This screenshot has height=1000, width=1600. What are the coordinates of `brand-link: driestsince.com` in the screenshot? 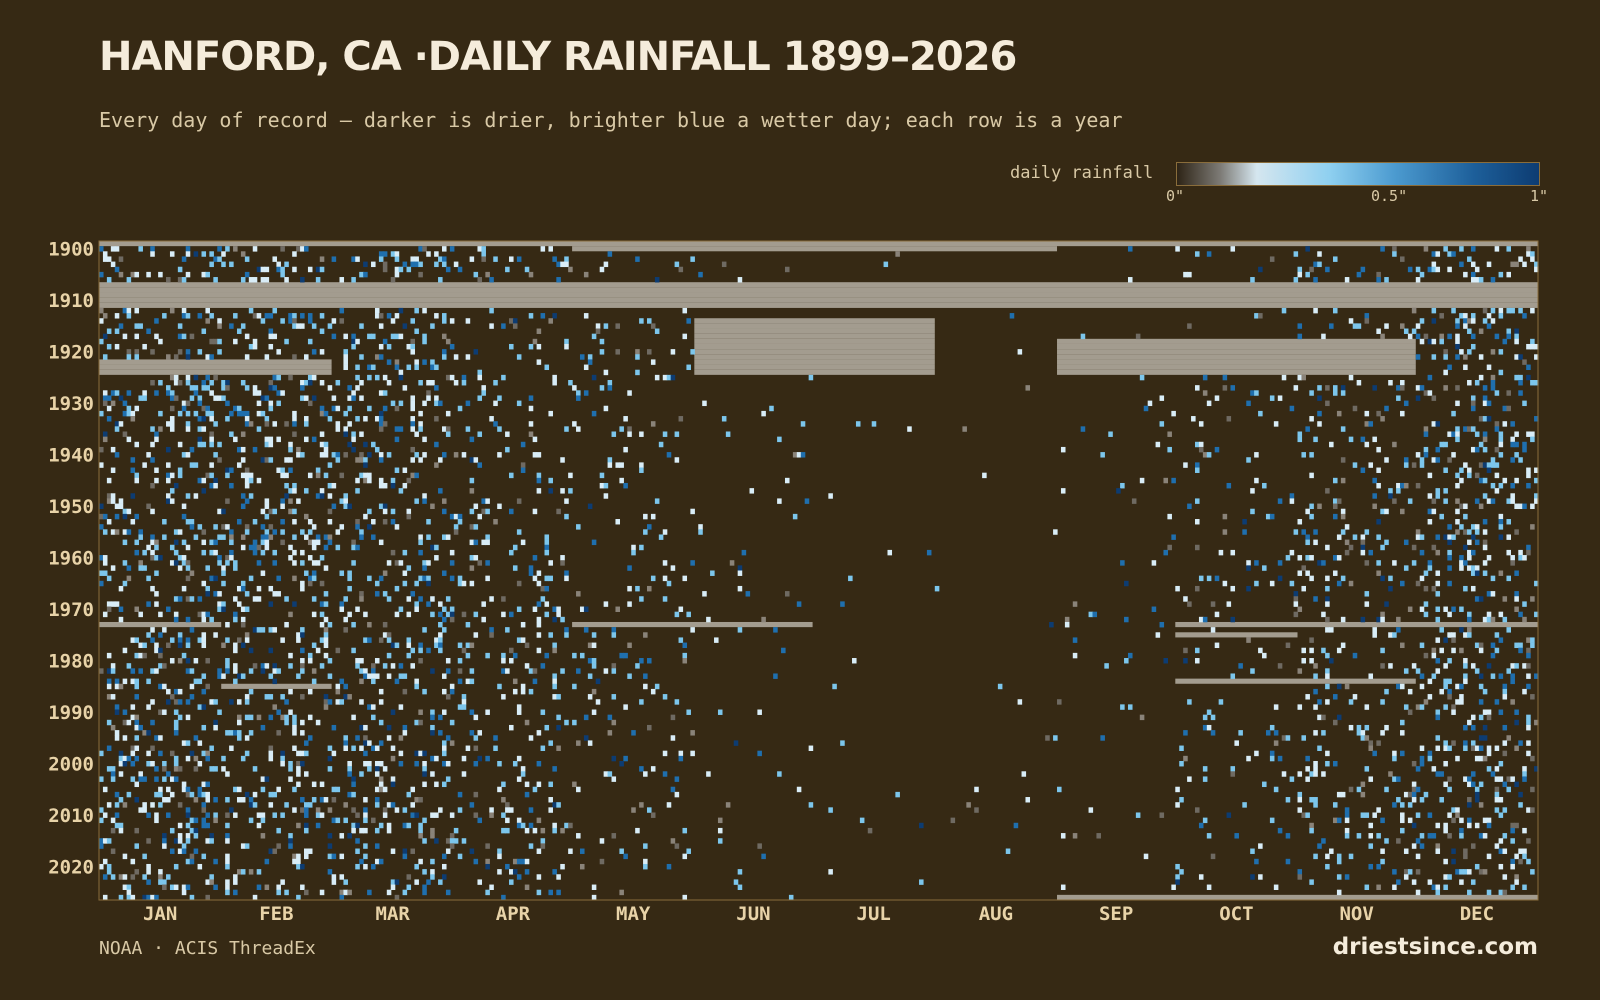 It's located at (1435, 947).